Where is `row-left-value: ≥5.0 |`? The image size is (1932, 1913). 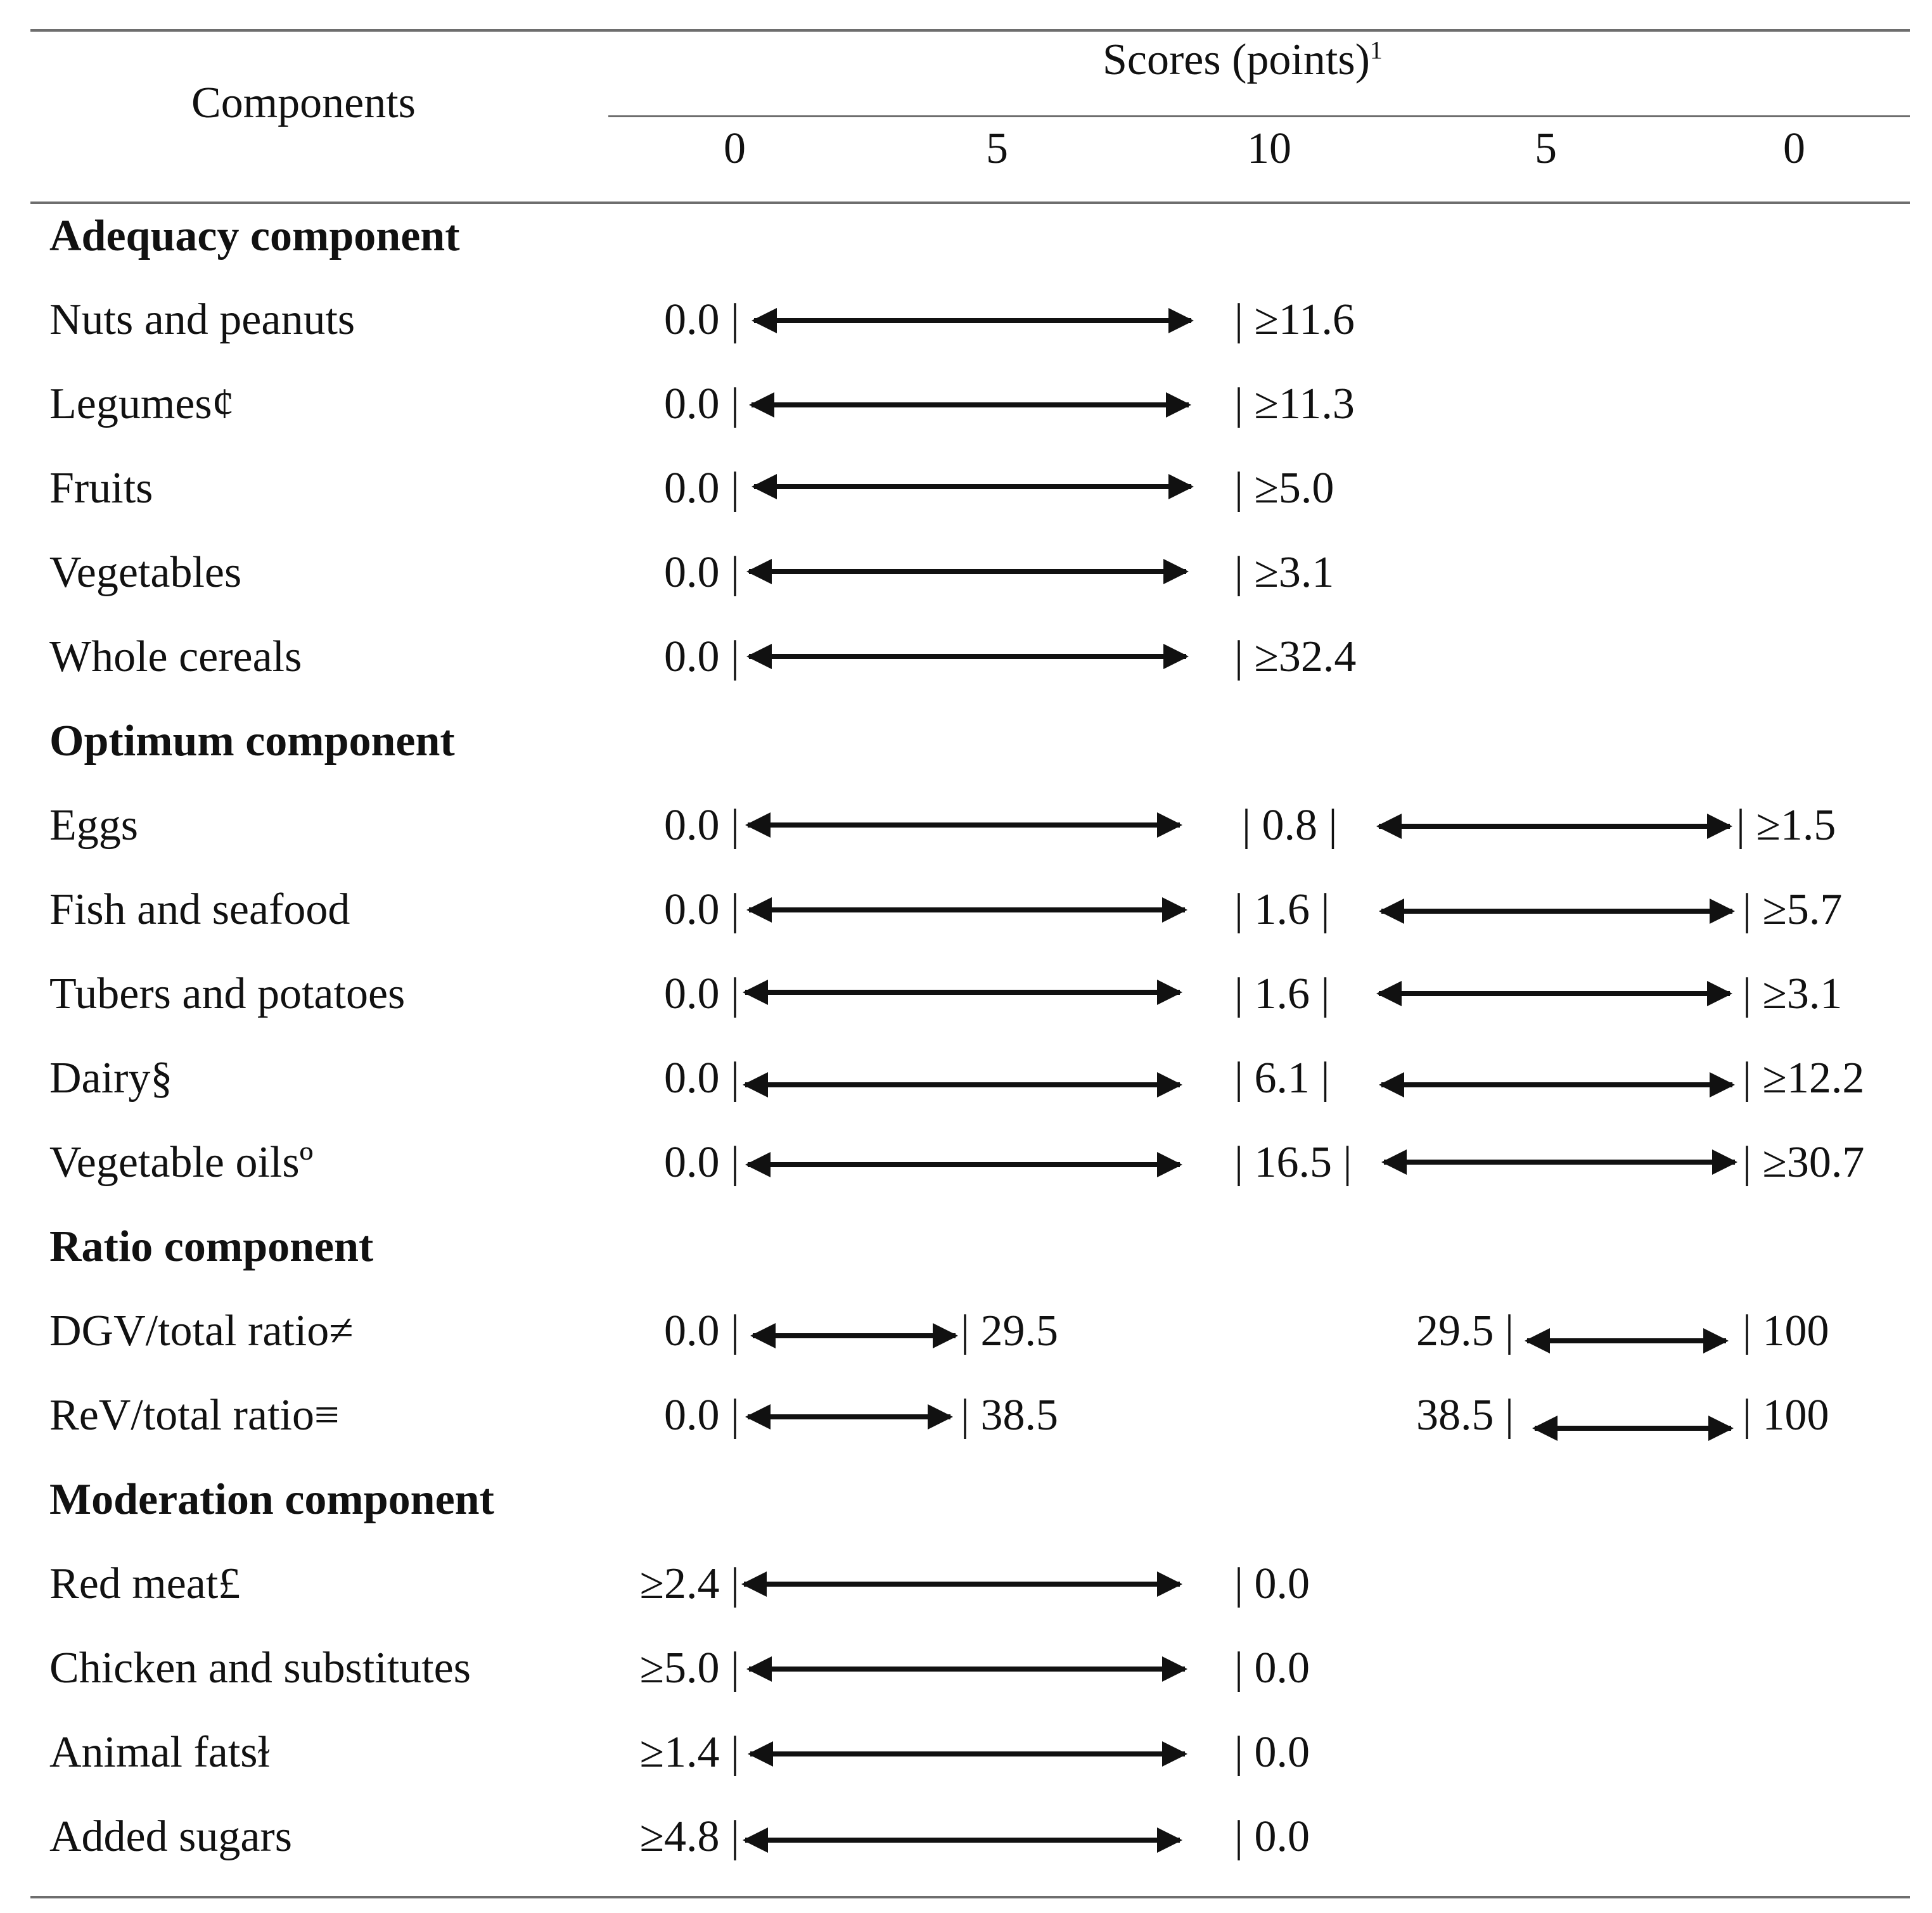 row-left-value: ≥5.0 | is located at coordinates (689, 1668).